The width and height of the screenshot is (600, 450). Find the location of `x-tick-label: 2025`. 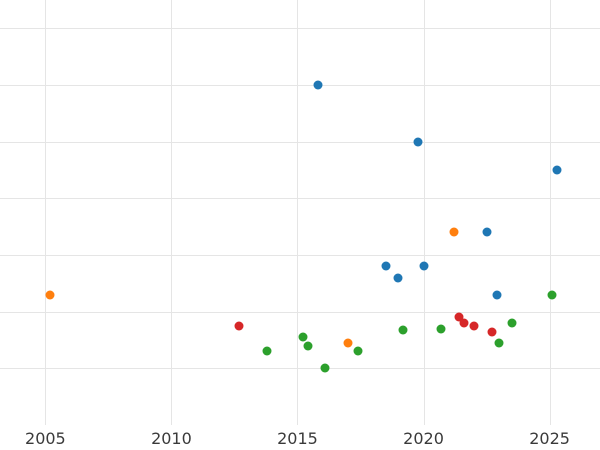

x-tick-label: 2025 is located at coordinates (549, 438).